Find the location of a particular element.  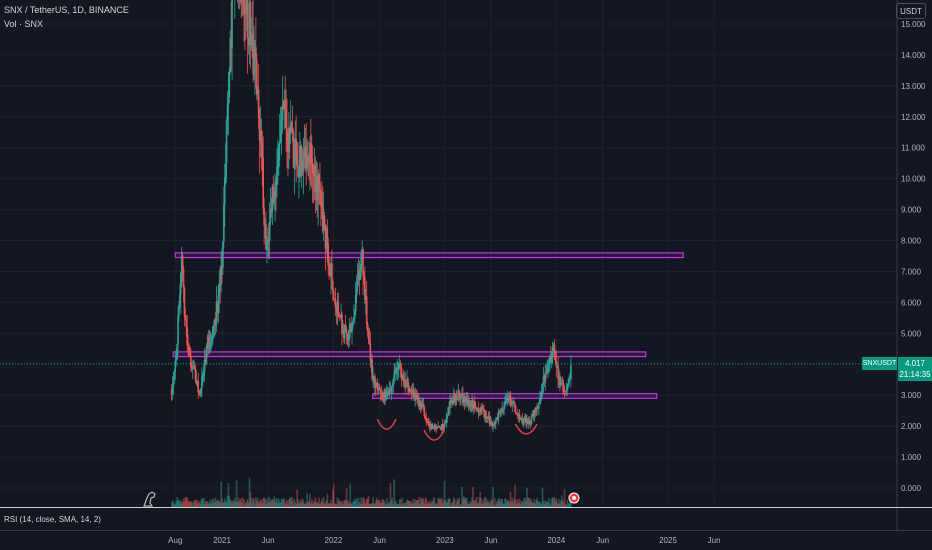

y-tick-label: 9.000 is located at coordinates (911, 210).